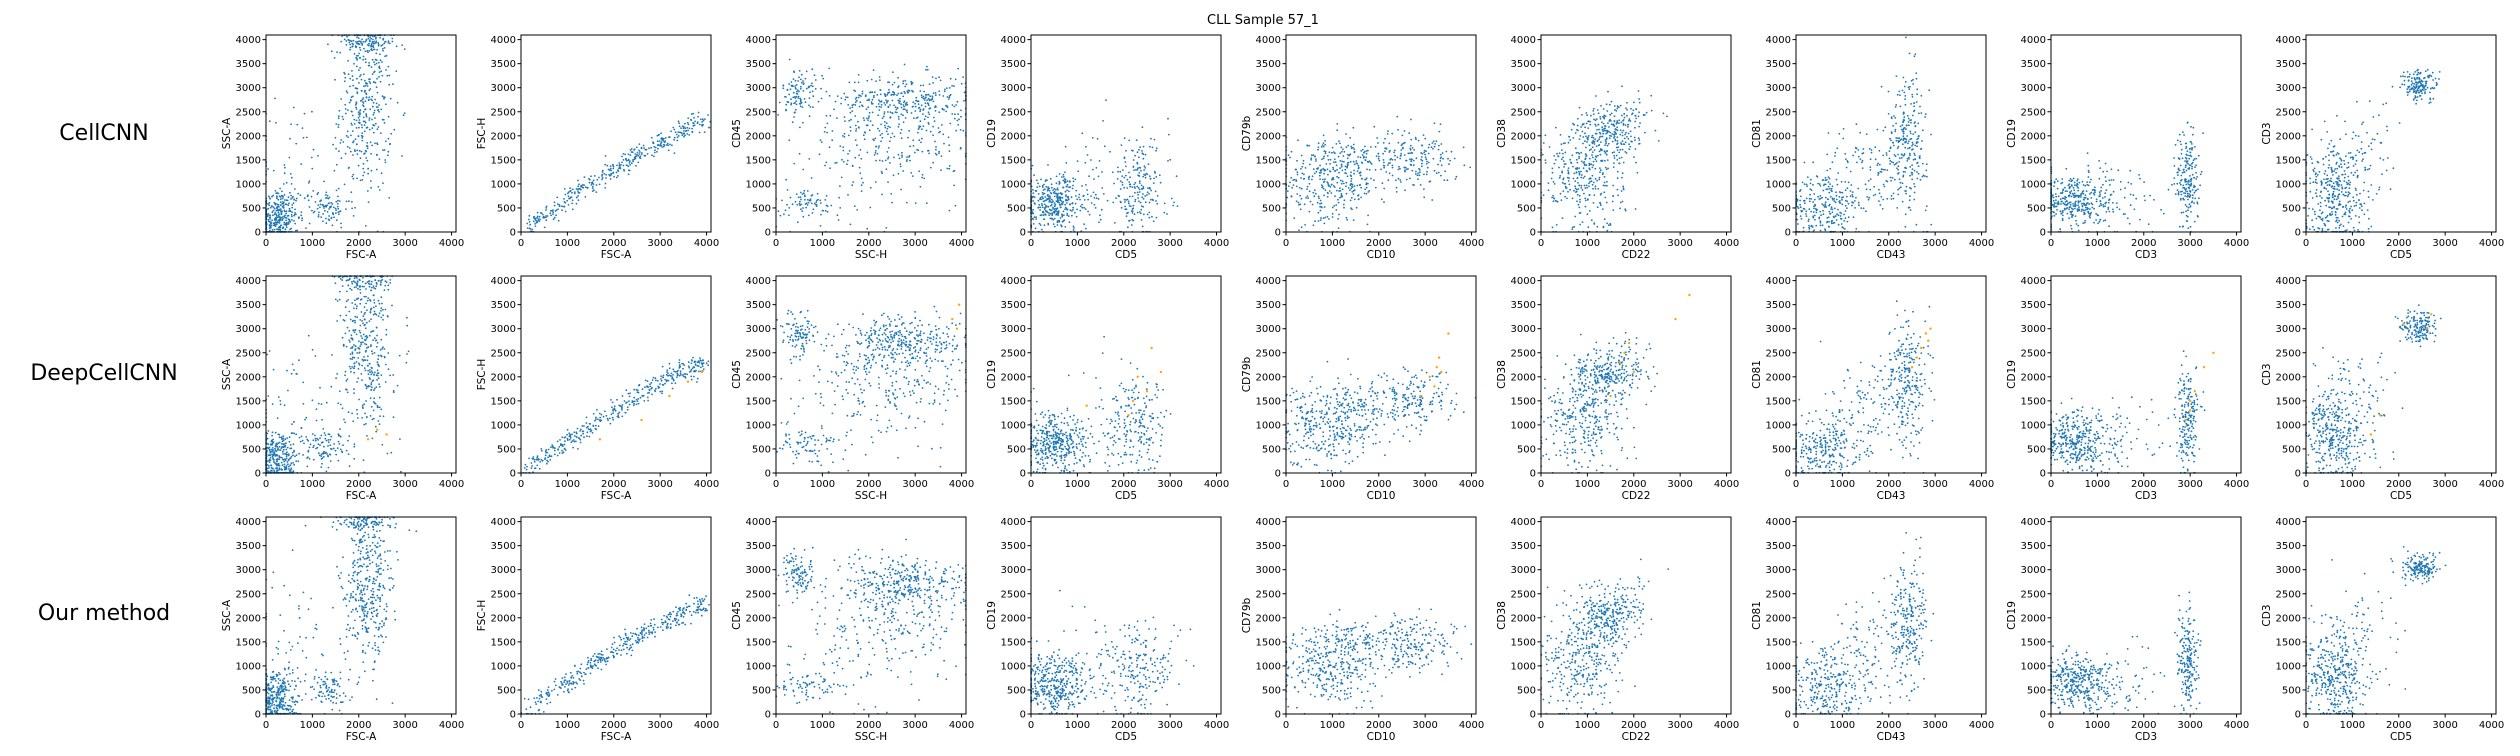 The image size is (2520, 756). What do you see at coordinates (258, 233) in the screenshot?
I see `y-tick-label: 0` at bounding box center [258, 233].